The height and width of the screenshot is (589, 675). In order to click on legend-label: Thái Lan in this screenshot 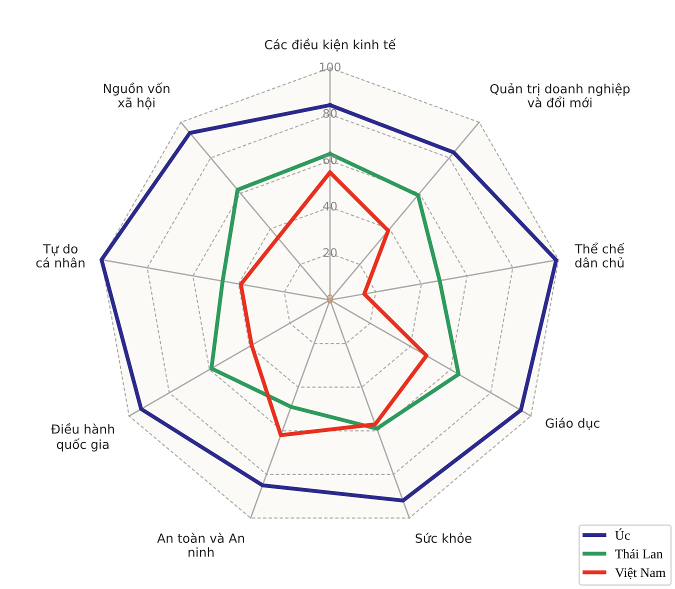, I will do `click(639, 553)`.